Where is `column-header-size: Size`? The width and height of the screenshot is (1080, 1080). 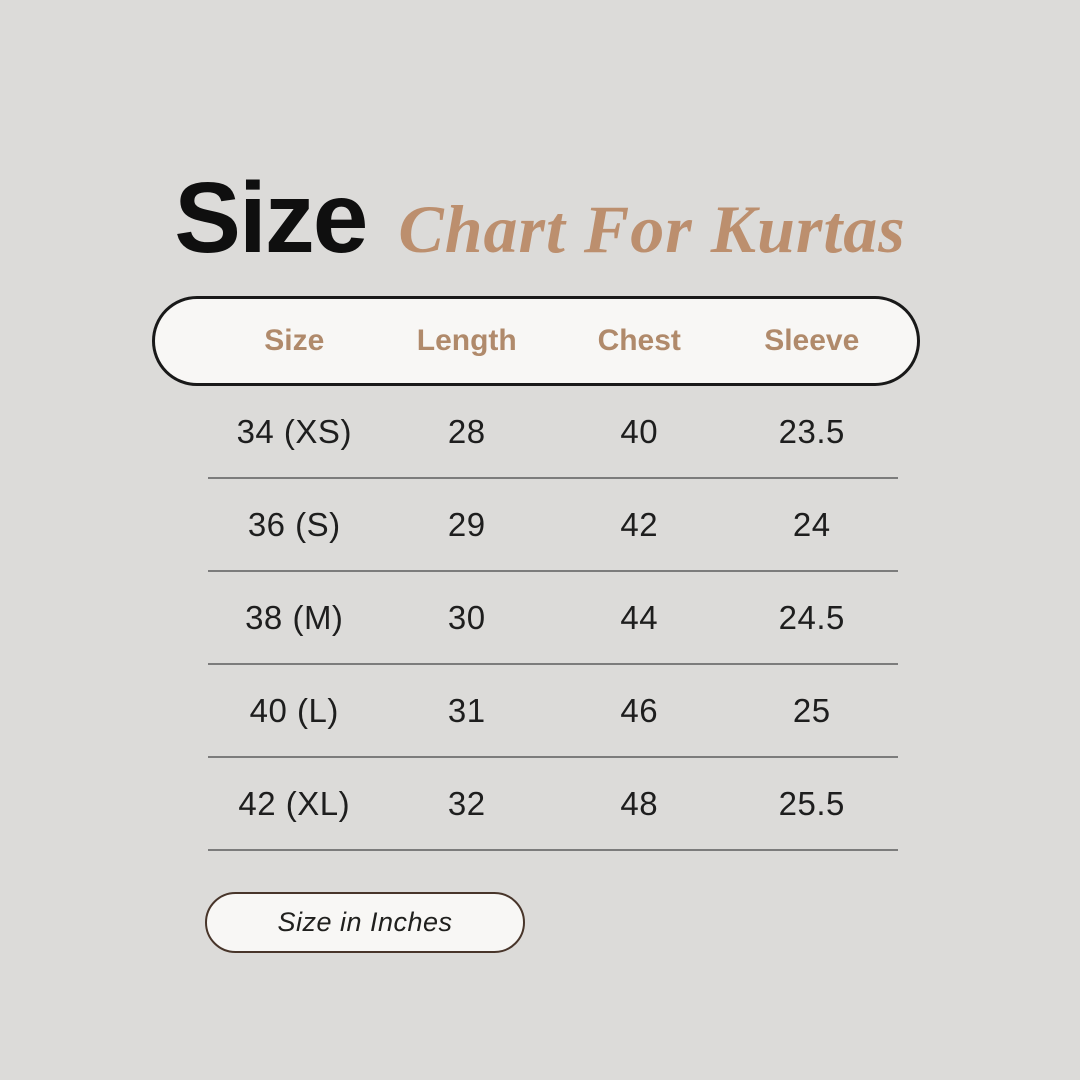 column-header-size: Size is located at coordinates (294, 340).